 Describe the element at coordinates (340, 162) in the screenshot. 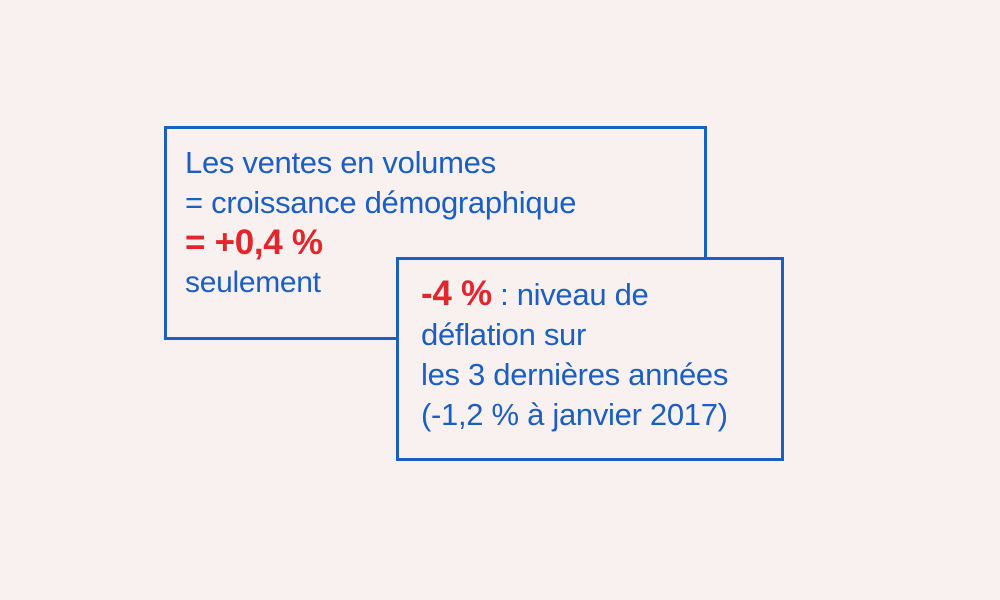

I see `volume-sales-line-1: Les ventes en volumes` at that location.